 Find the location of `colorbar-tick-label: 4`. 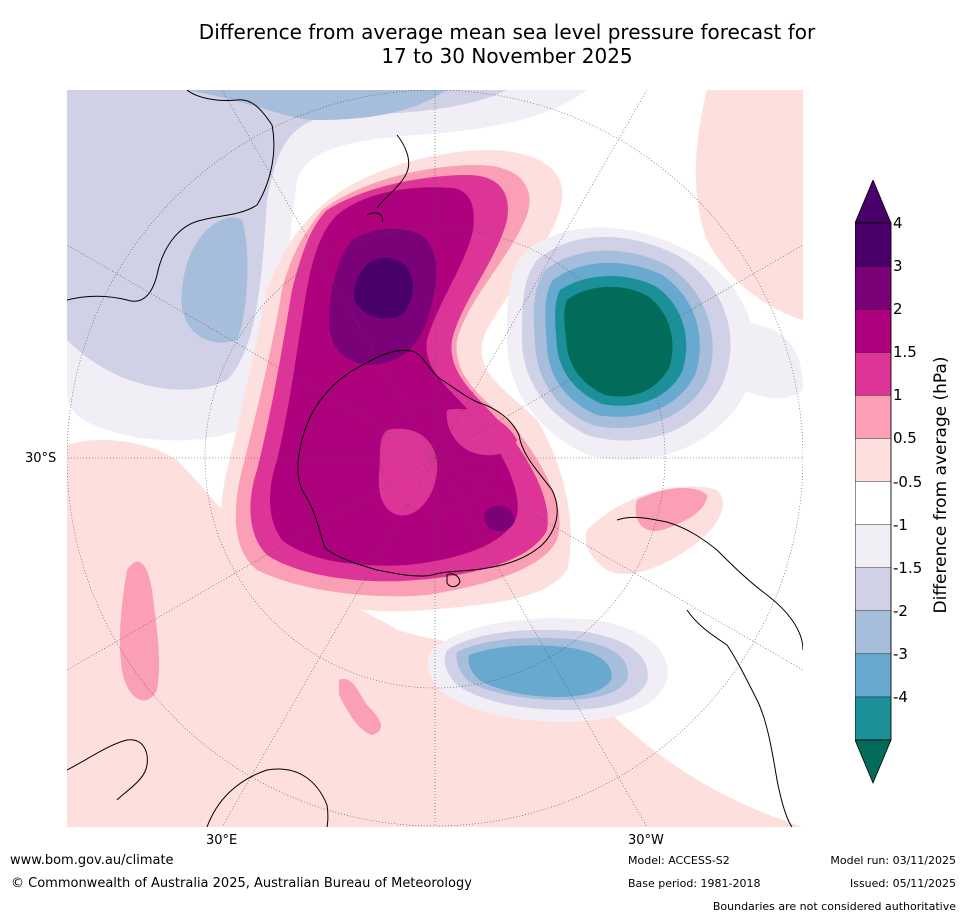

colorbar-tick-label: 4 is located at coordinates (898, 223).